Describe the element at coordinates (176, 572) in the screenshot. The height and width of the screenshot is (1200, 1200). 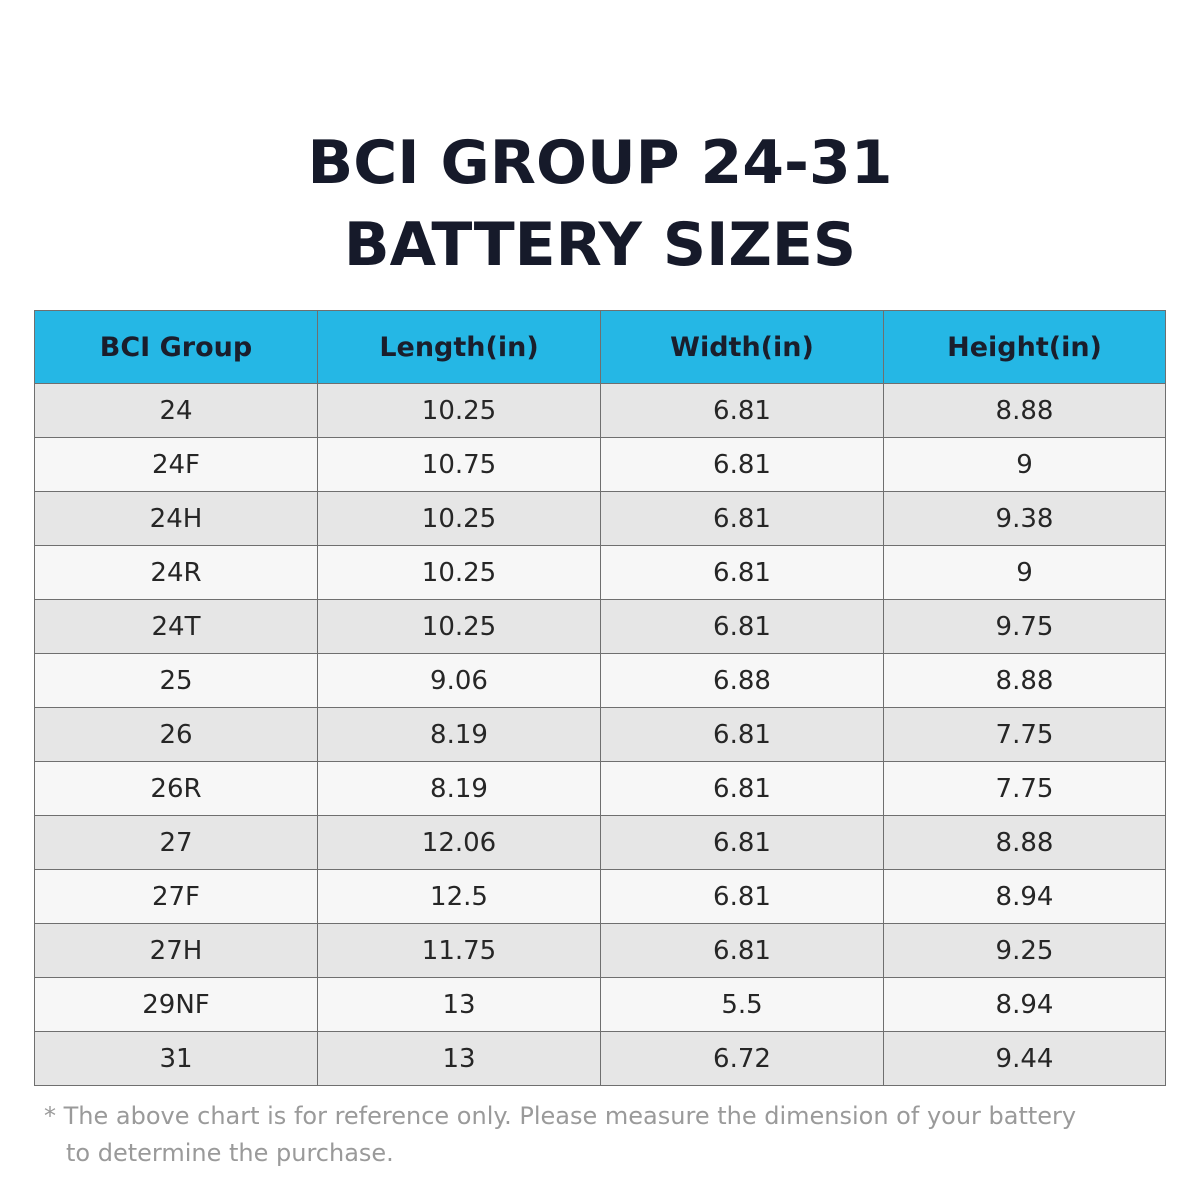
I see `cell-bci-group: 24R` at that location.